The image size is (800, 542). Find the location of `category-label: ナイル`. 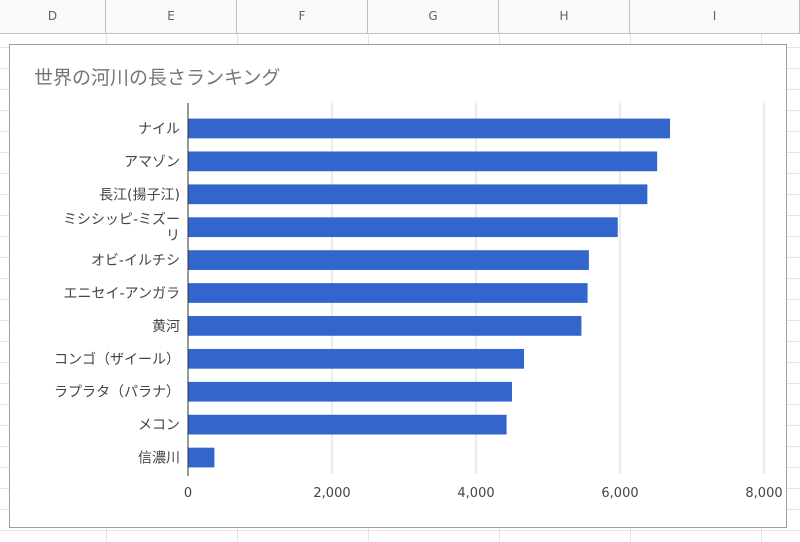

category-label: ナイル is located at coordinates (159, 129).